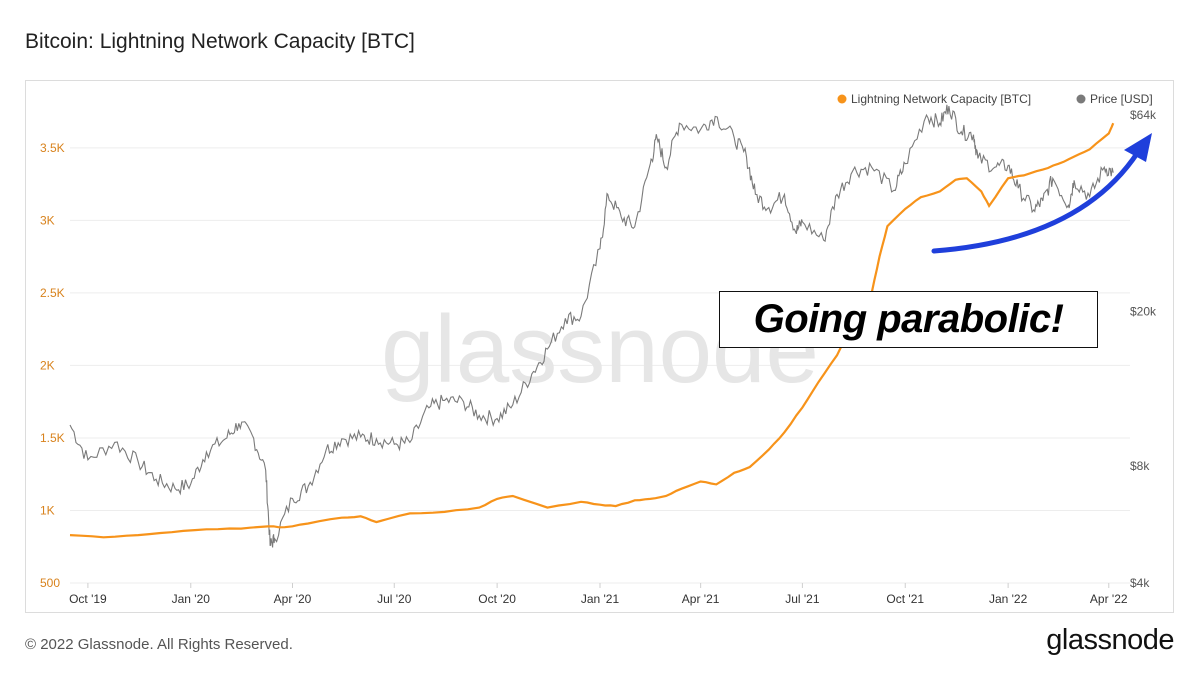  I want to click on x-tick-label: Oct '19, so click(88, 599).